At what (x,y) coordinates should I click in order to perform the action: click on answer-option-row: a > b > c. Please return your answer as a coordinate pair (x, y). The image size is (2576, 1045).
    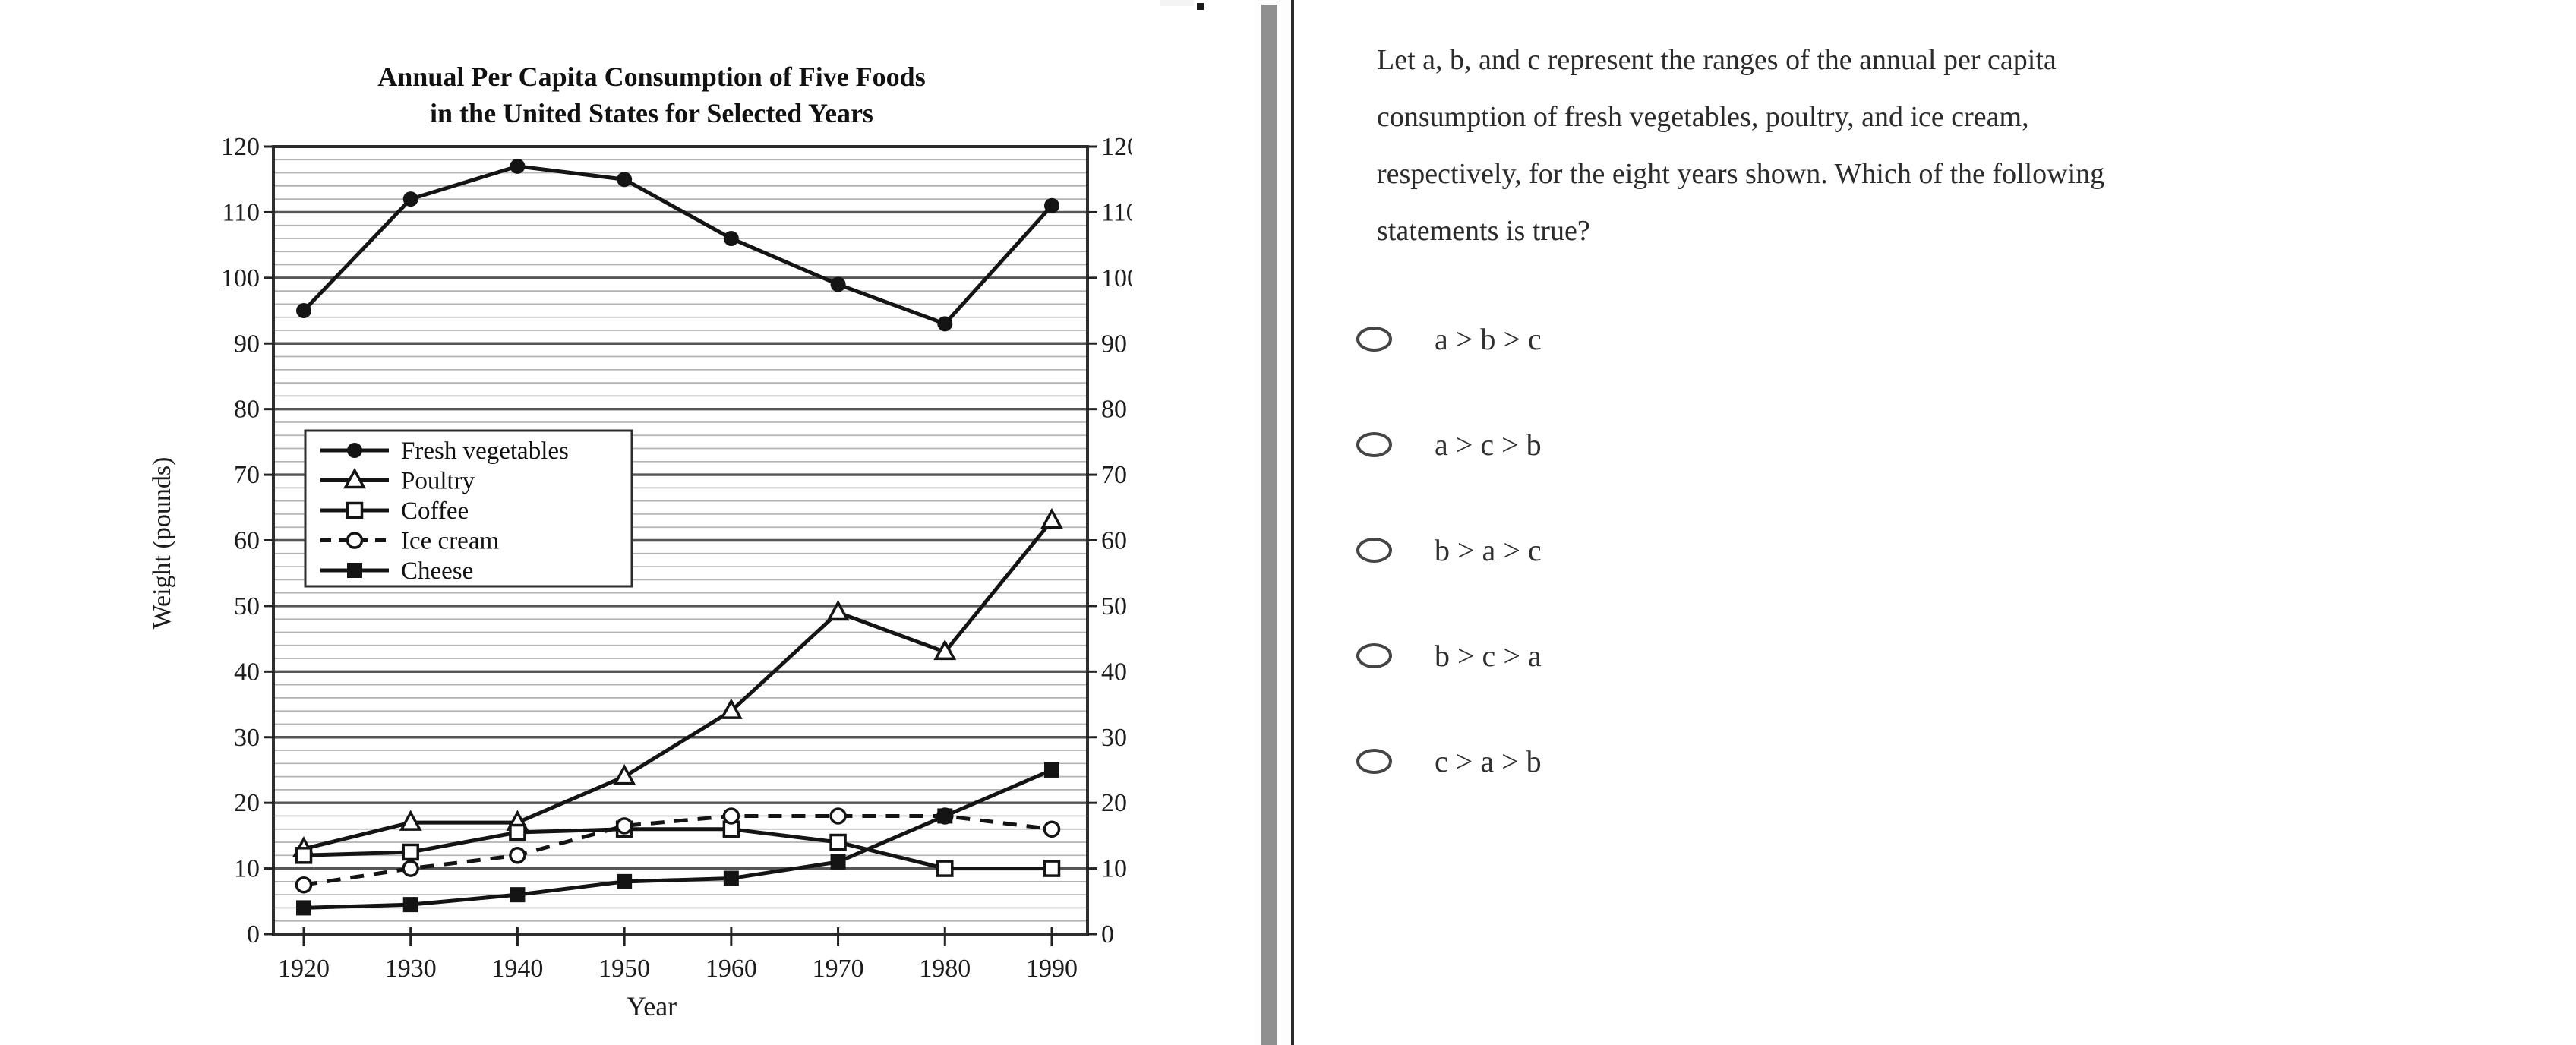
    Looking at the image, I should click on (1449, 338).